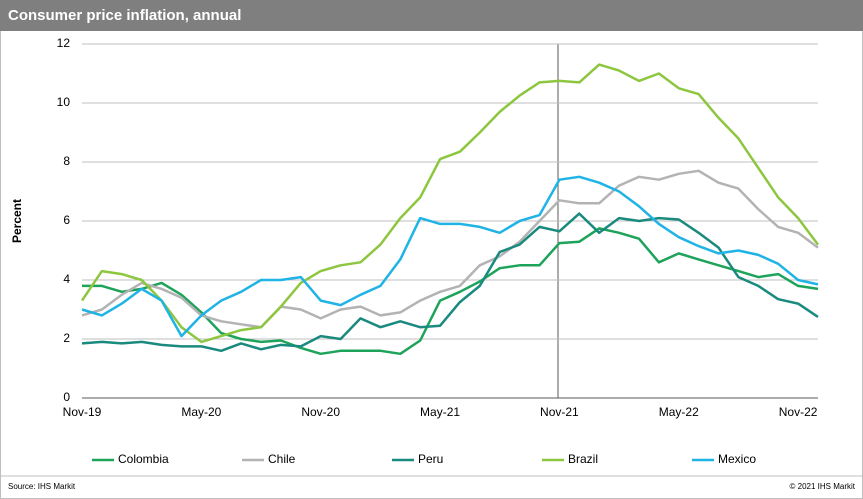 Image resolution: width=863 pixels, height=499 pixels. Describe the element at coordinates (66, 338) in the screenshot. I see `y-tick-label: 2` at that location.